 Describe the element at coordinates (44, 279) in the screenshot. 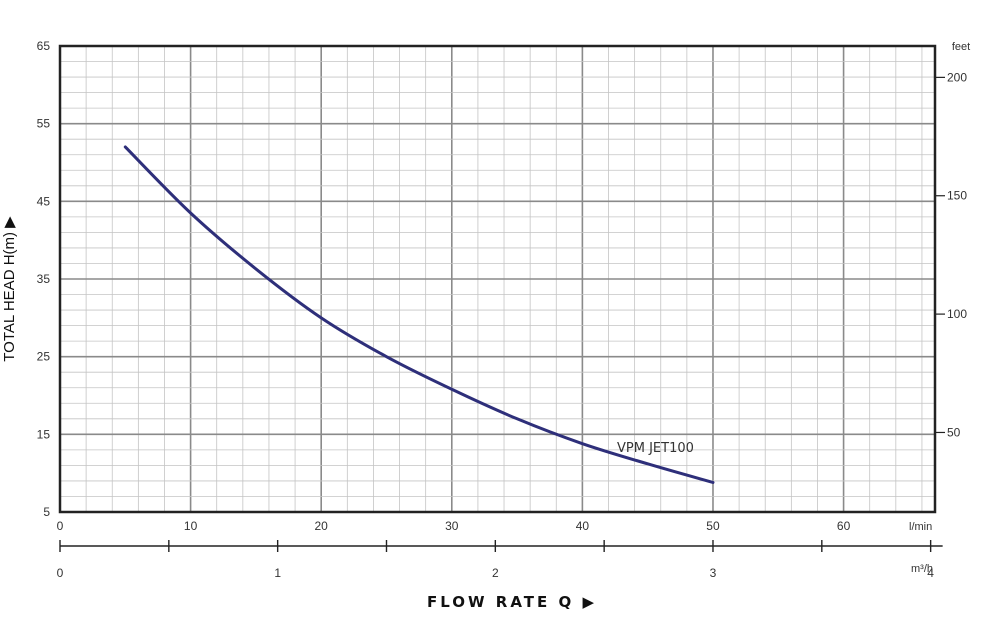

I see `y-tick-label: 35` at that location.